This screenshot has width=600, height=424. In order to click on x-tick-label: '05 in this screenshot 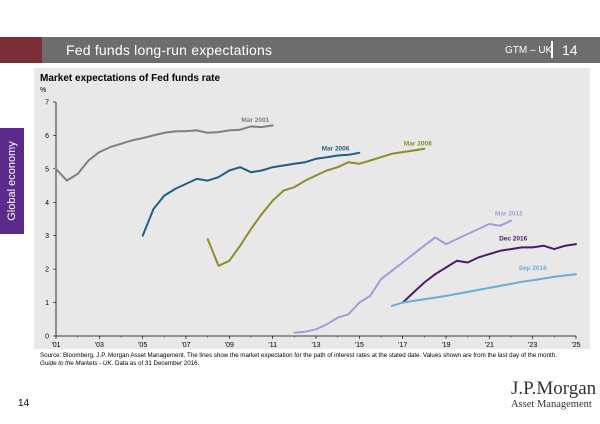, I will do `click(142, 345)`.